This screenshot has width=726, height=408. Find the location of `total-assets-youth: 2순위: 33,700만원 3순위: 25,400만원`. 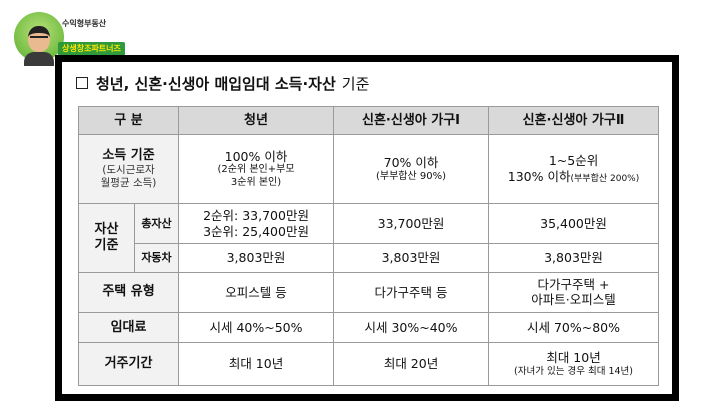

total-assets-youth: 2순위: 33,700만원 3순위: 25,400만원 is located at coordinates (256, 224).